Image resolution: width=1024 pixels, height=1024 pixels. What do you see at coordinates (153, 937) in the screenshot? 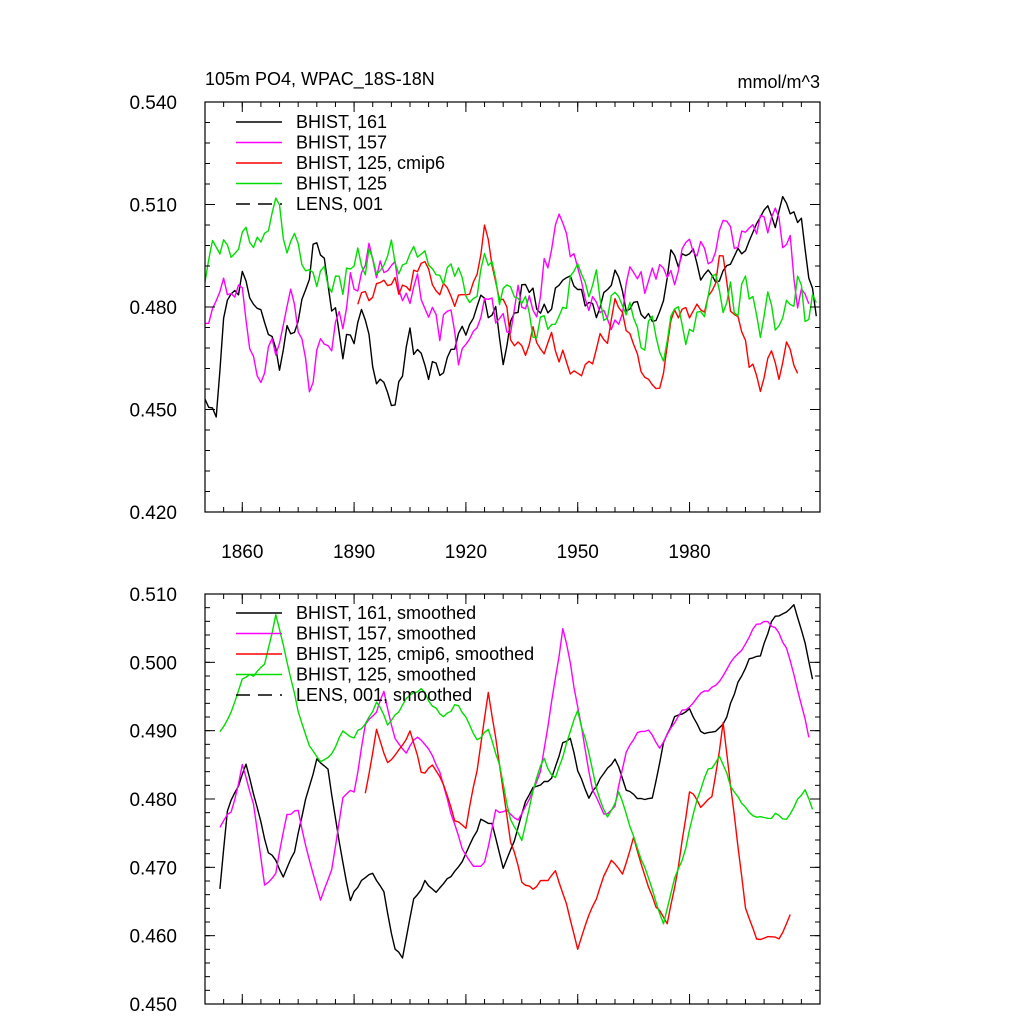
I see `y-tick-label: 0.460` at bounding box center [153, 937].